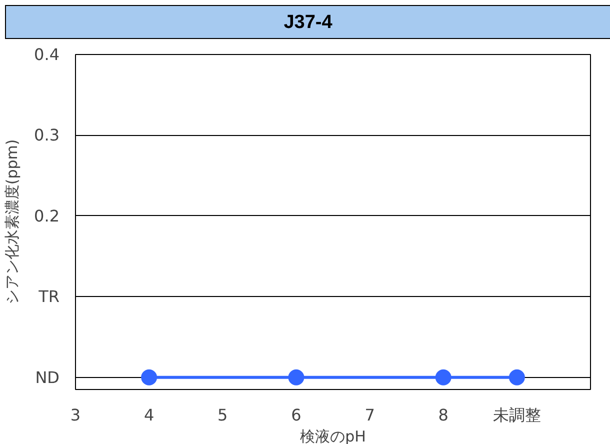 The image size is (610, 444). What do you see at coordinates (516, 415) in the screenshot?
I see `x-tick-label: 未調整` at bounding box center [516, 415].